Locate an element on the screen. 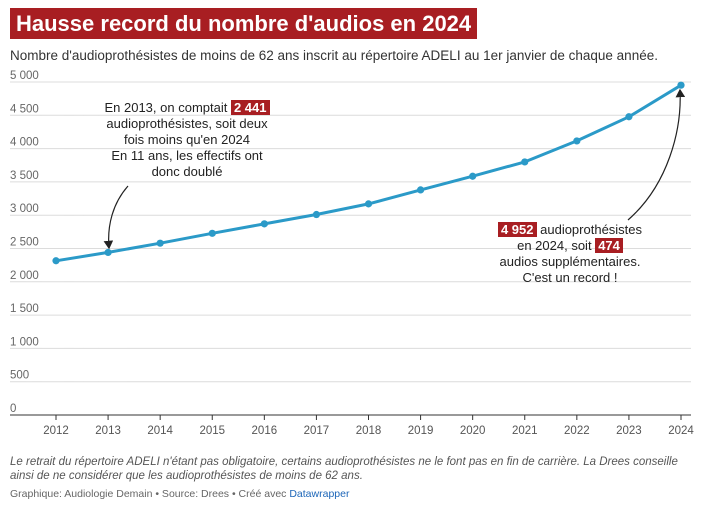 The width and height of the screenshot is (703, 512). x-tick-label: 2020 is located at coordinates (473, 431).